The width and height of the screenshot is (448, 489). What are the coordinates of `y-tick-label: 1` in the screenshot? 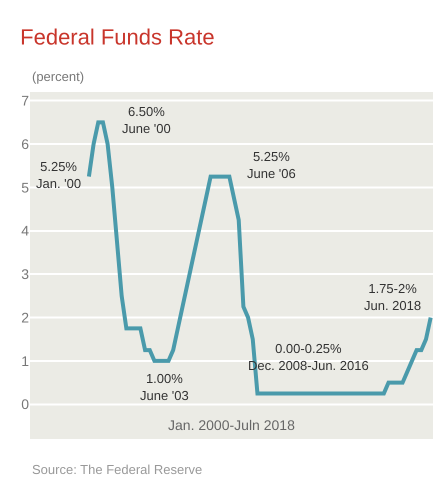 It's located at (25, 360).